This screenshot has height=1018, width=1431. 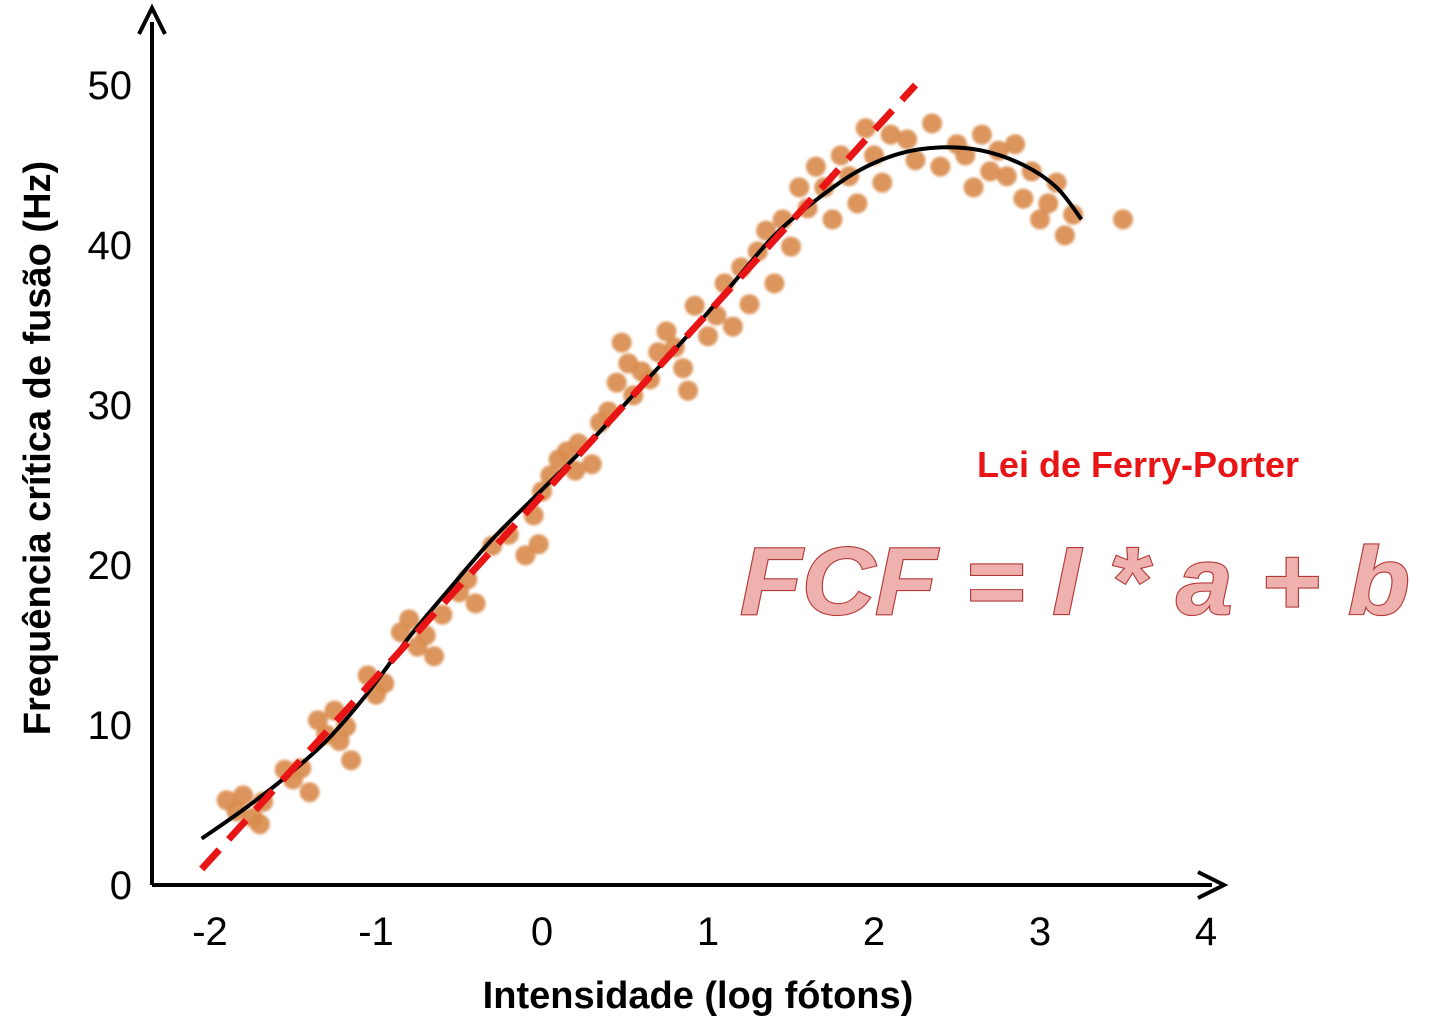 What do you see at coordinates (110, 486) in the screenshot?
I see `y-tick-labels: 0 10 20 30 40 50` at bounding box center [110, 486].